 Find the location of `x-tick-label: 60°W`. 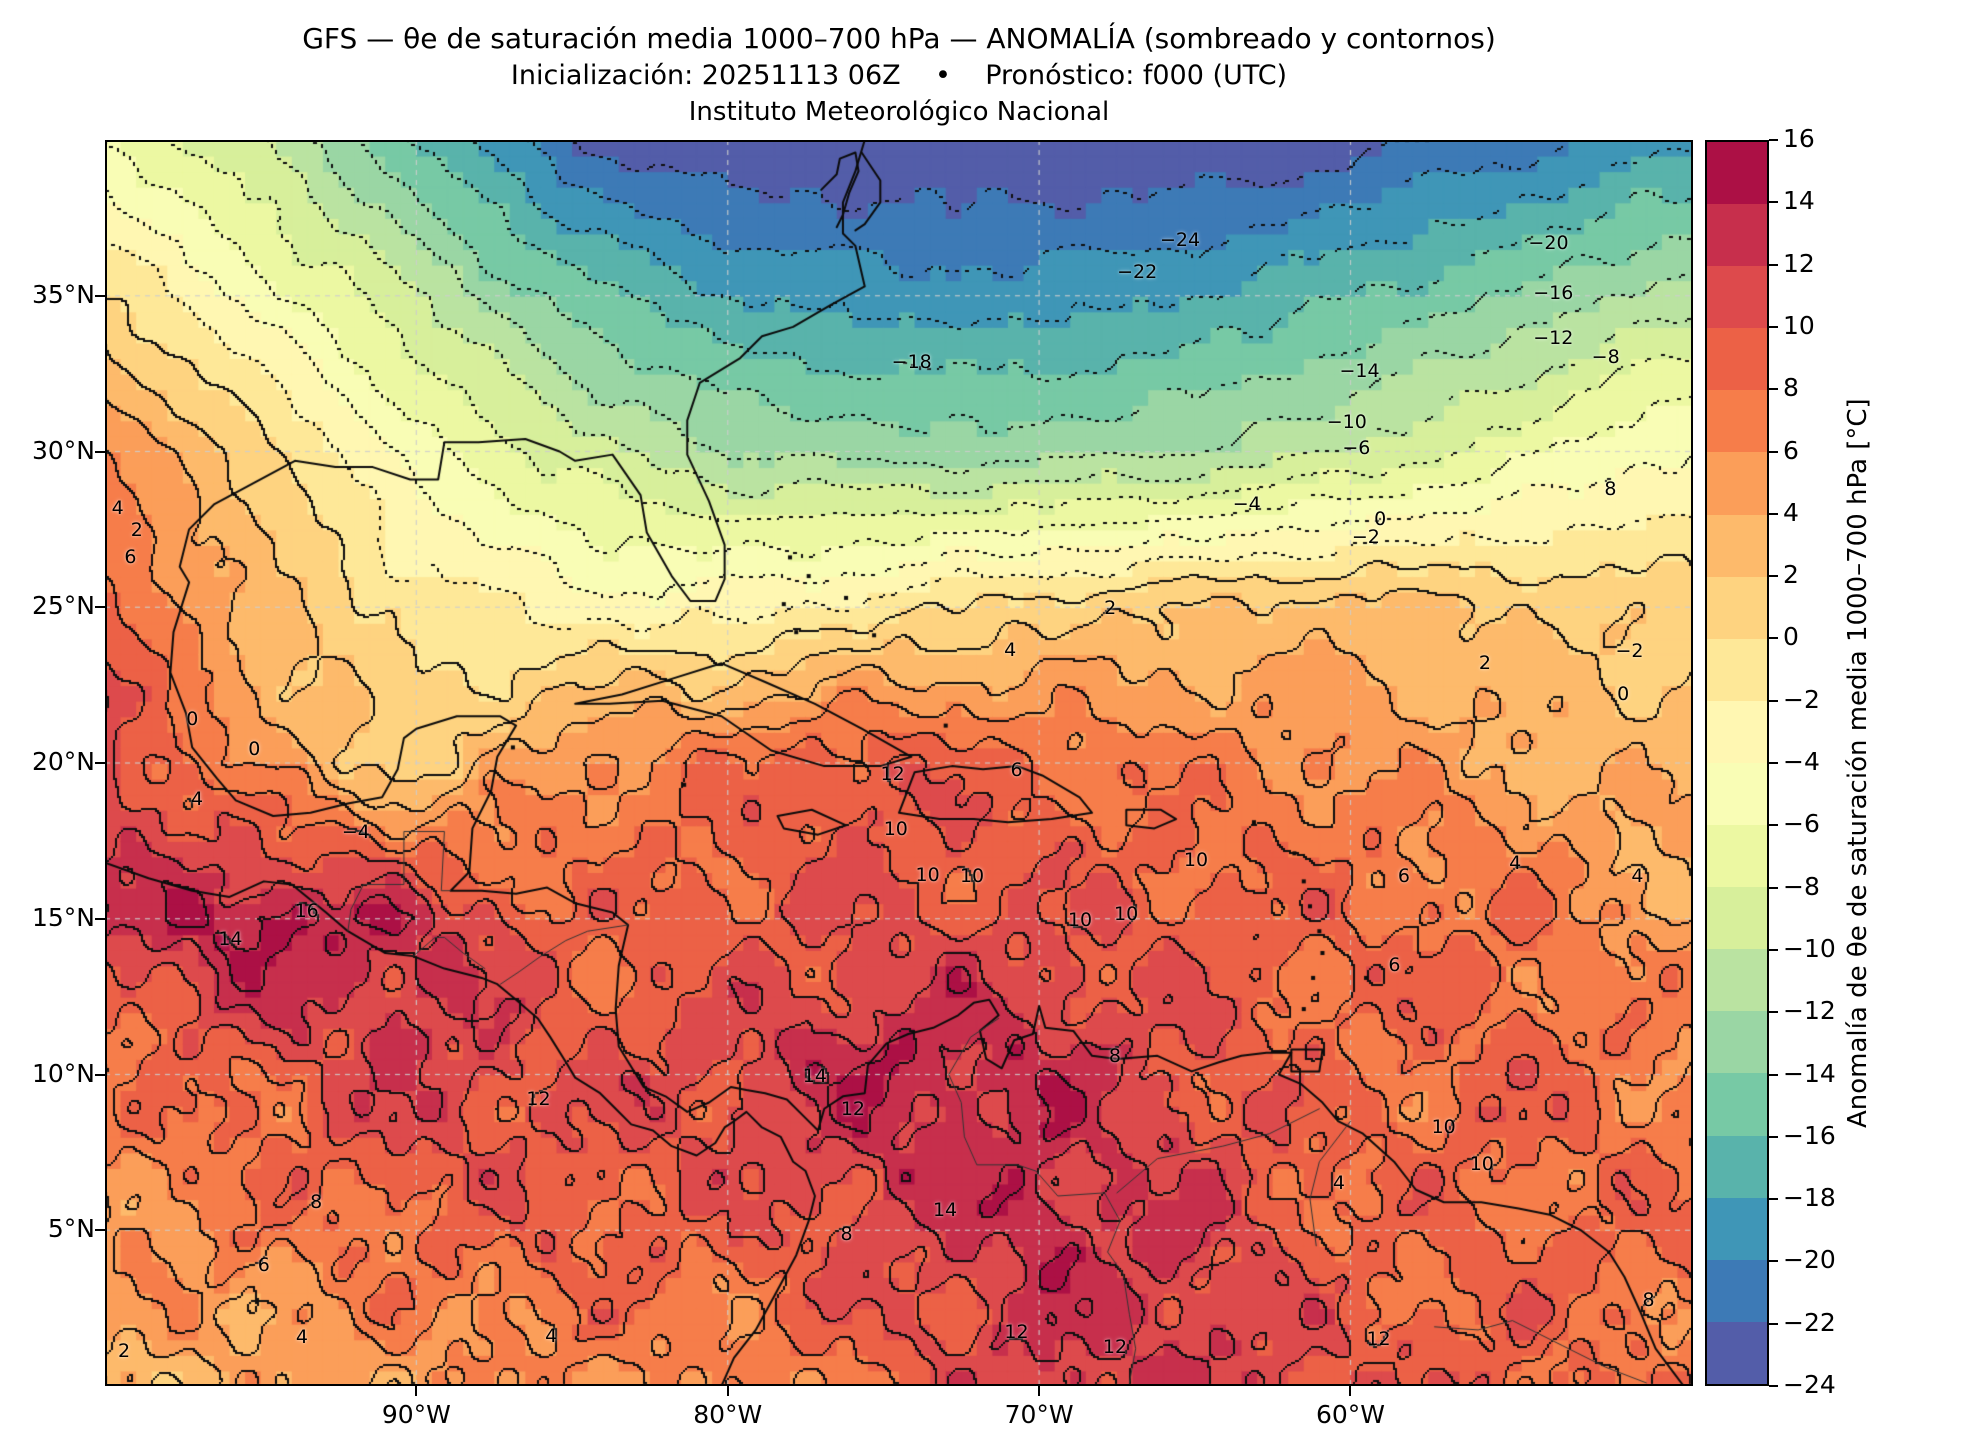

x-tick-label: 60°W is located at coordinates (1350, 1414).